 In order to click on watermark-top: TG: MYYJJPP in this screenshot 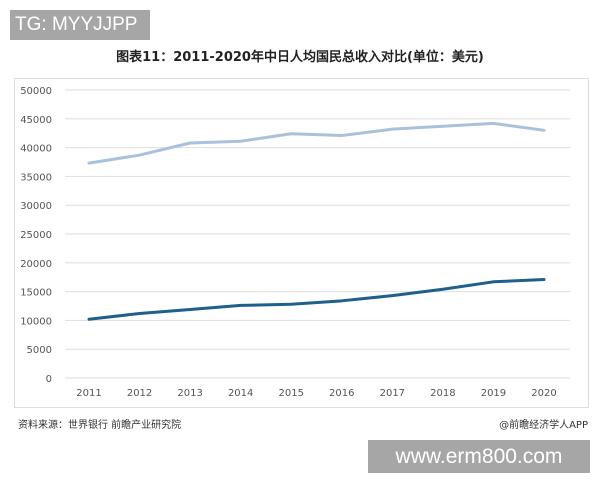, I will do `click(80, 25)`.